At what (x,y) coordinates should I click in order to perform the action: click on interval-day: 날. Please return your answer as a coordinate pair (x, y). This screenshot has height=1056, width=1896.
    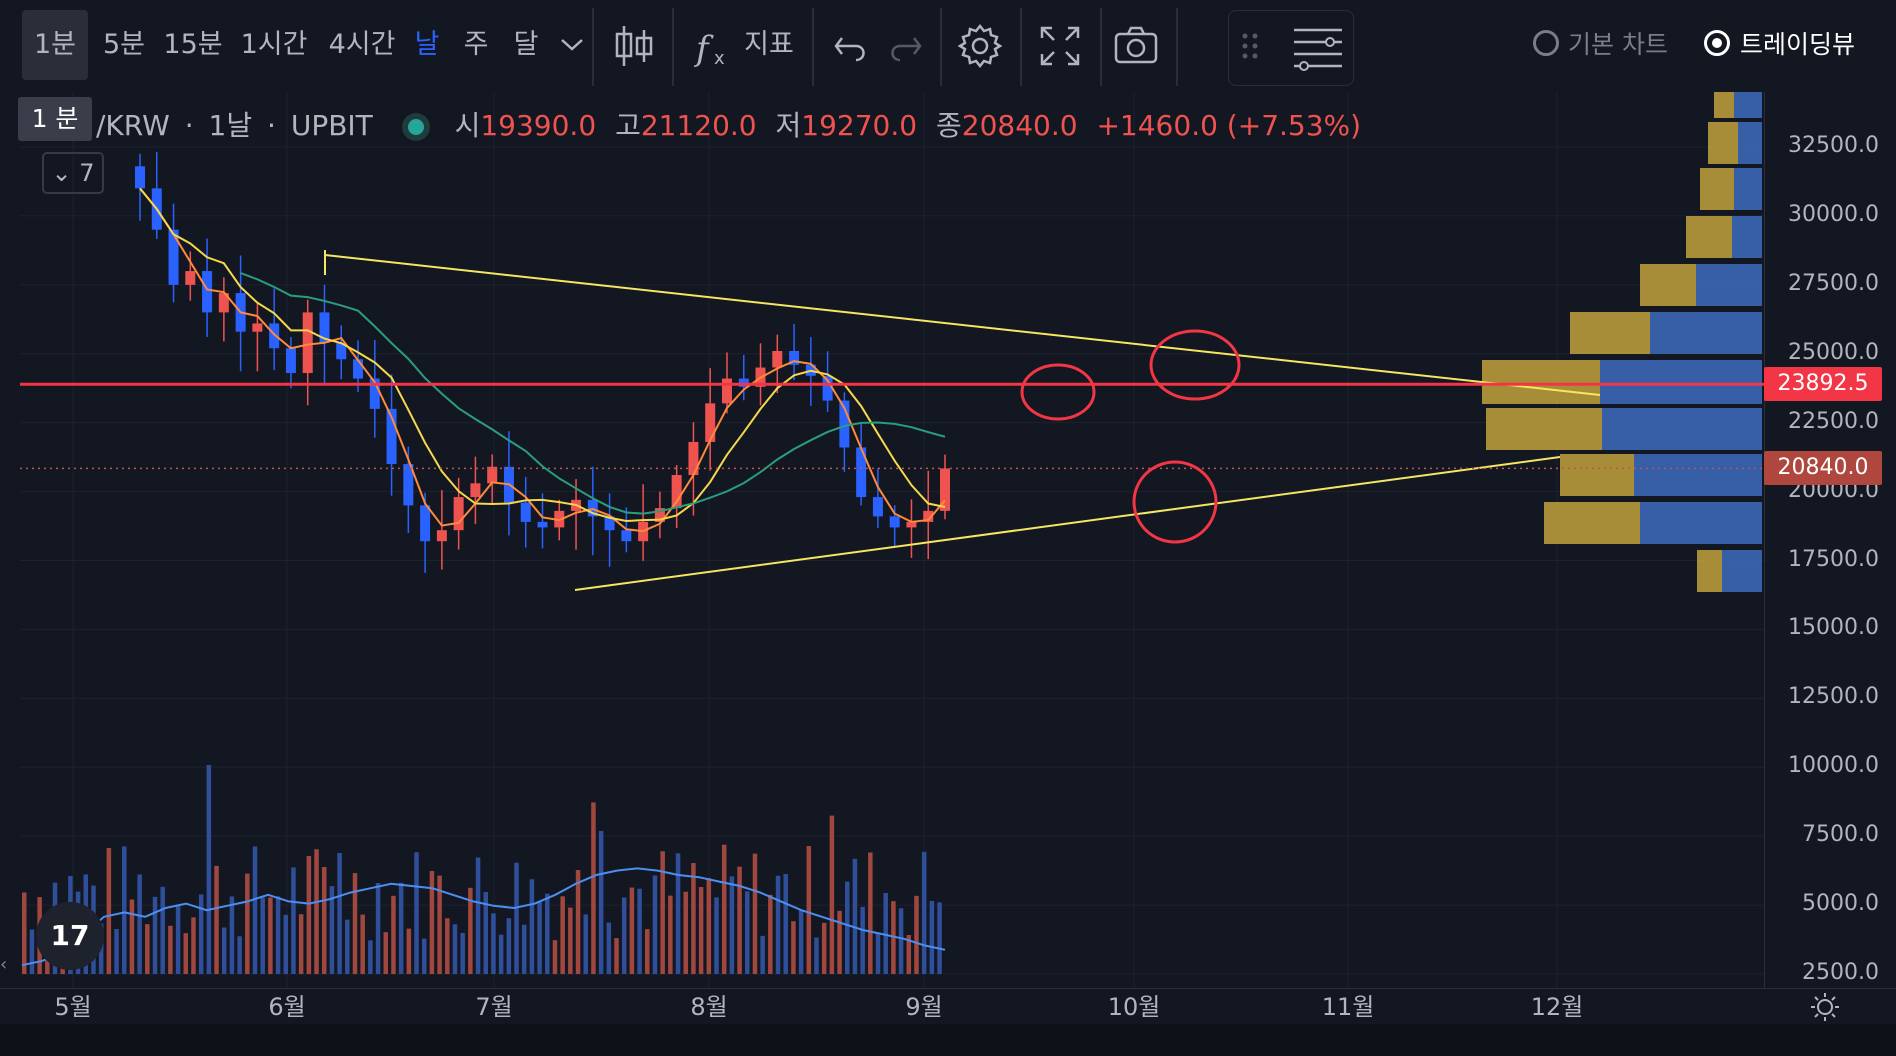
    Looking at the image, I should click on (427, 44).